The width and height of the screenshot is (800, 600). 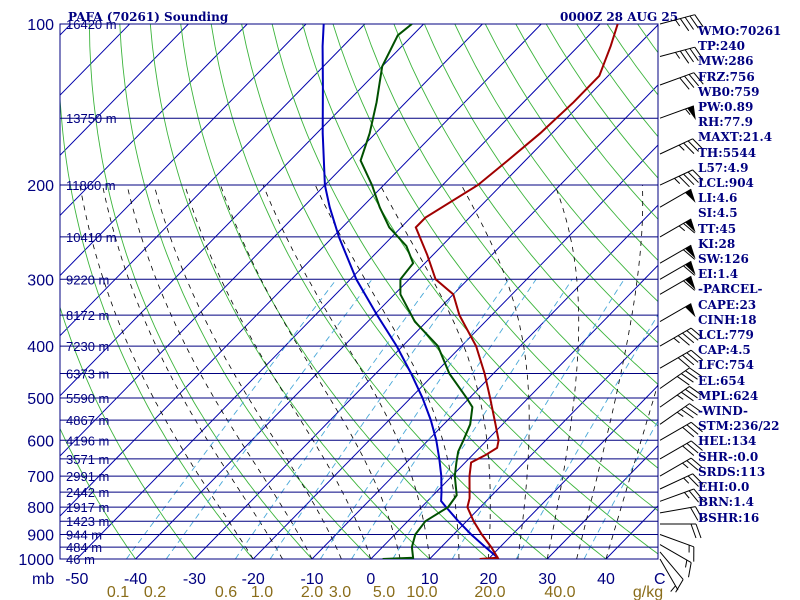 I want to click on height-label: 484 m, so click(x=84, y=547).